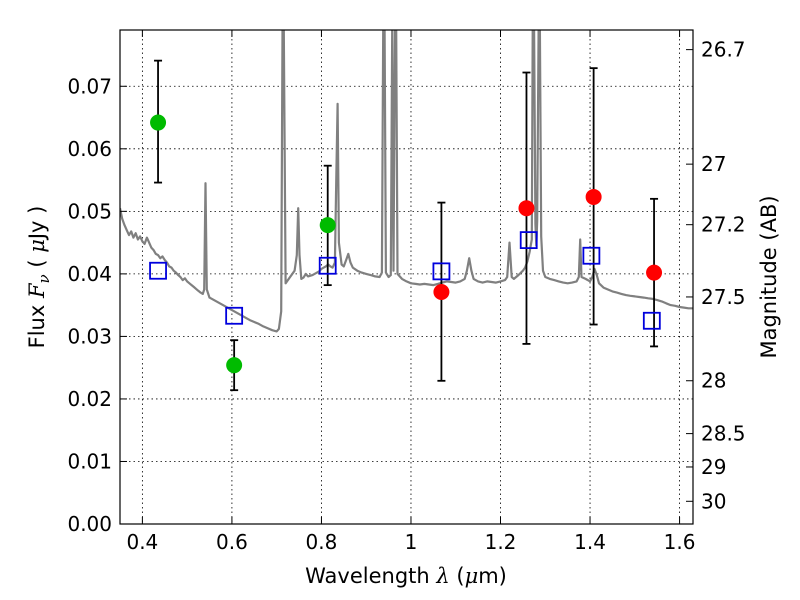 This screenshot has width=800, height=600. What do you see at coordinates (232, 542) in the screenshot?
I see `x-tick-label: 0.6` at bounding box center [232, 542].